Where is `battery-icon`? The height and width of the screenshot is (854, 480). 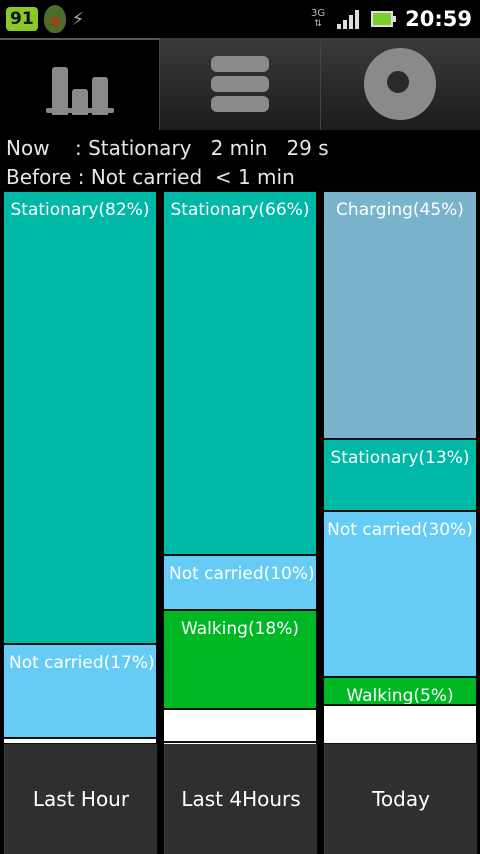 battery-icon is located at coordinates (384, 19).